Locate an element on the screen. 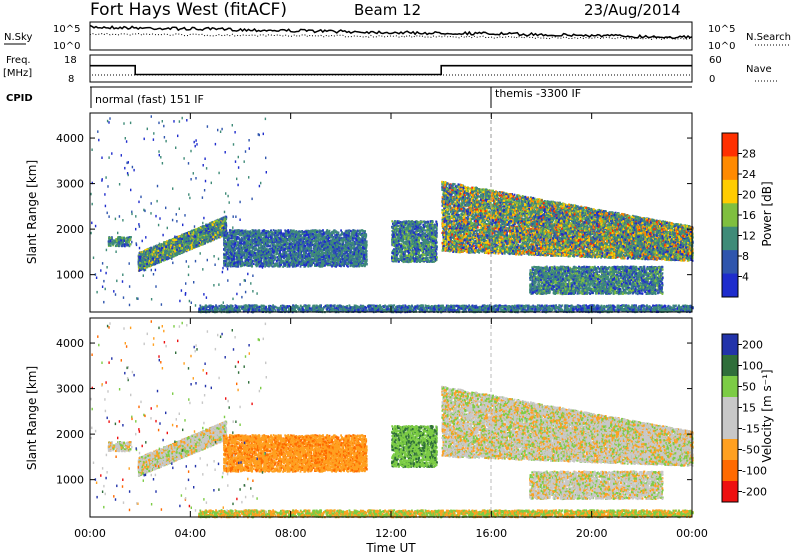 The width and height of the screenshot is (800, 554). nsearch-tick-top: 10^5 is located at coordinates (721, 29).